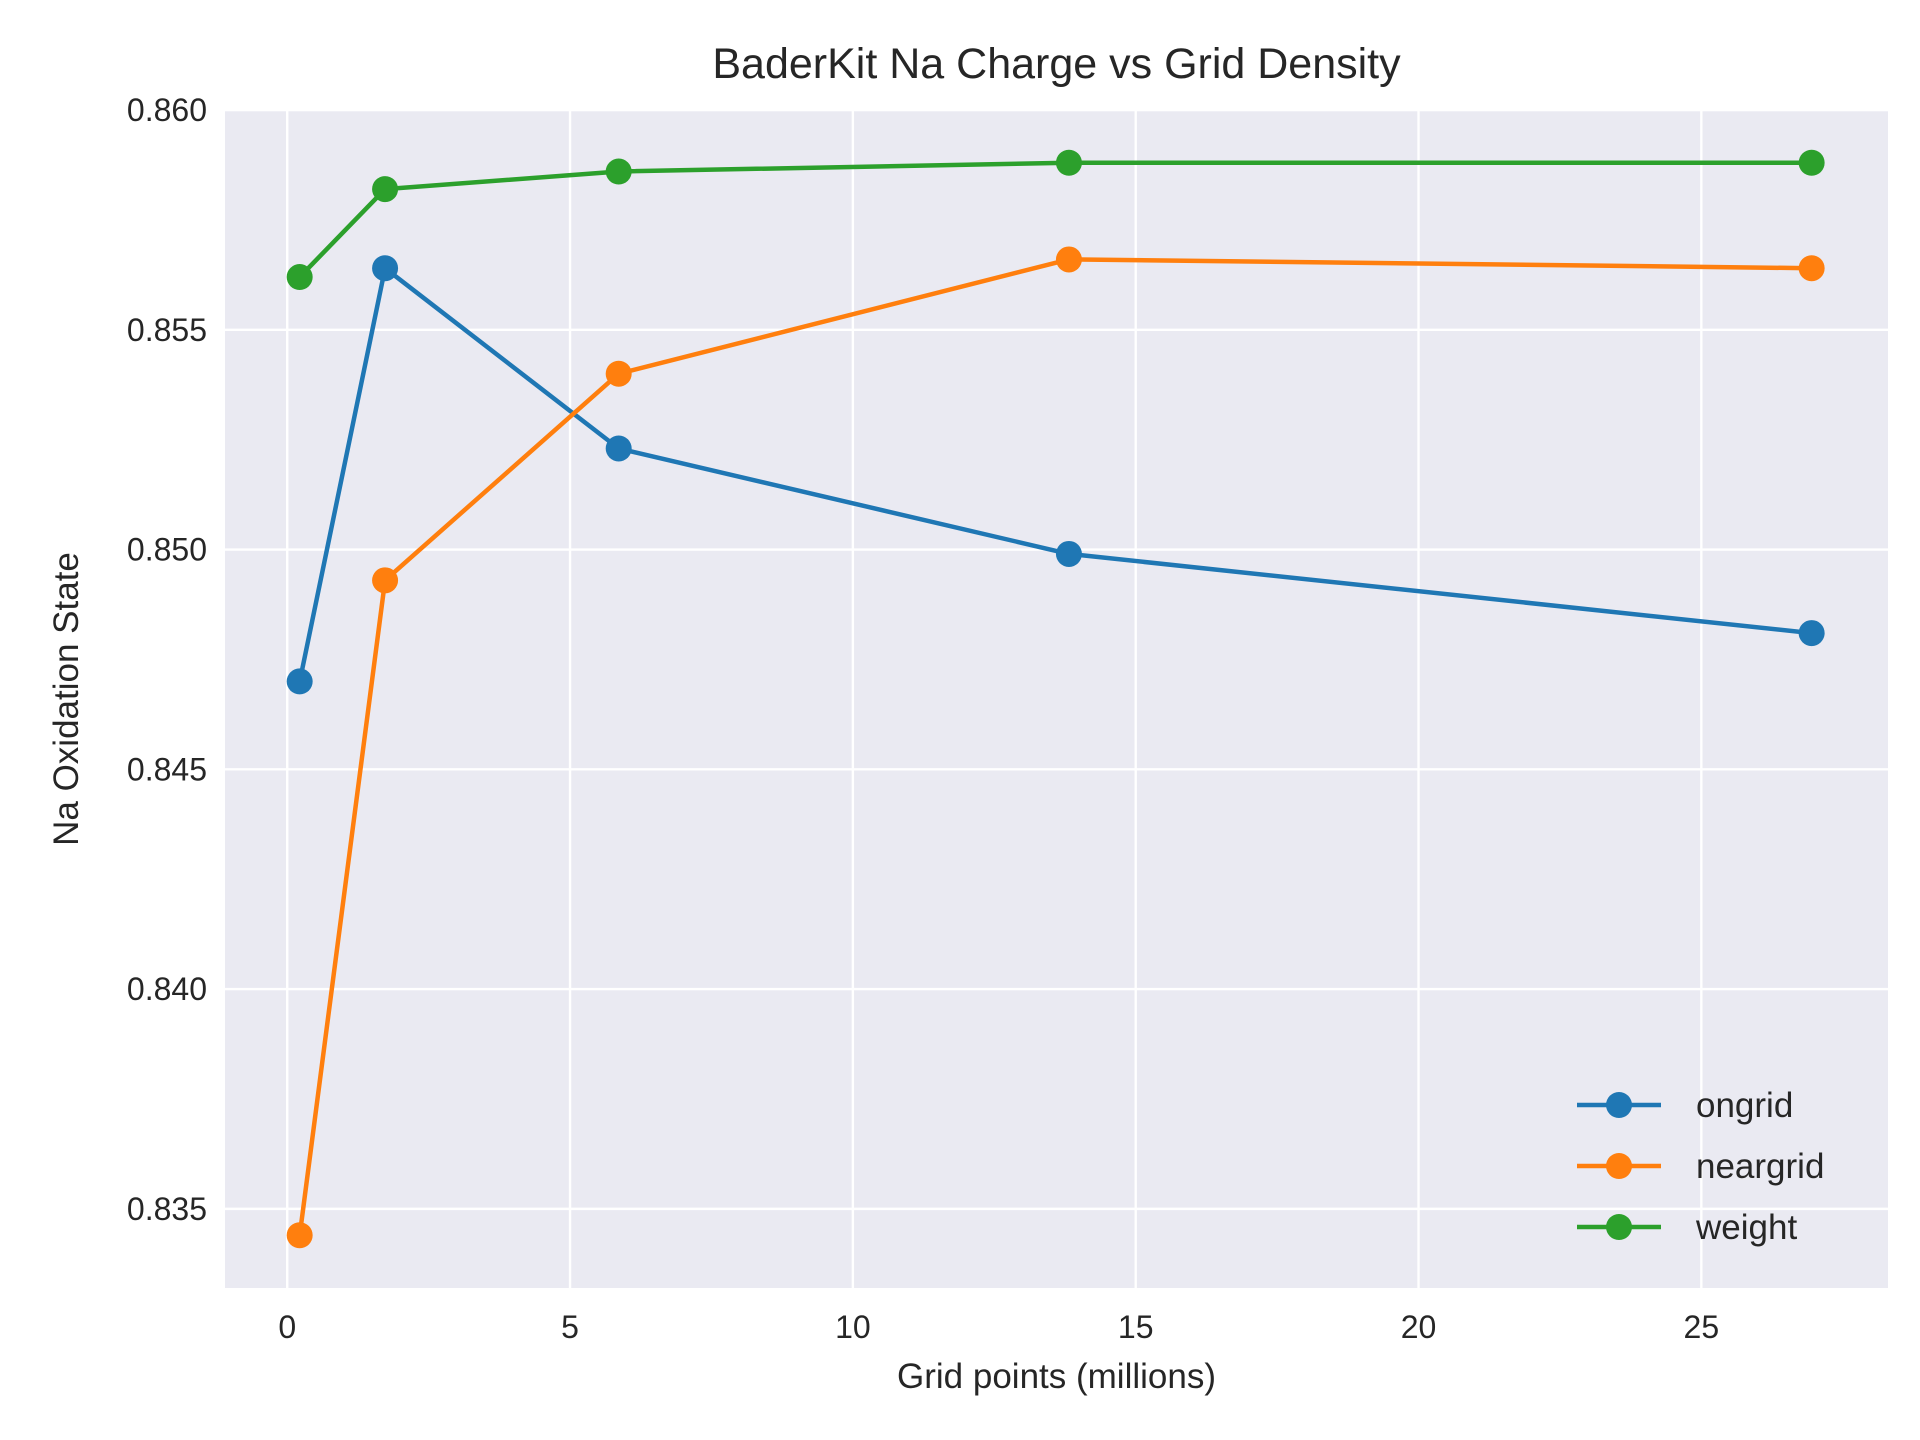 Image resolution: width=1920 pixels, height=1440 pixels. What do you see at coordinates (287, 1327) in the screenshot?
I see `x-tick-label: 0` at bounding box center [287, 1327].